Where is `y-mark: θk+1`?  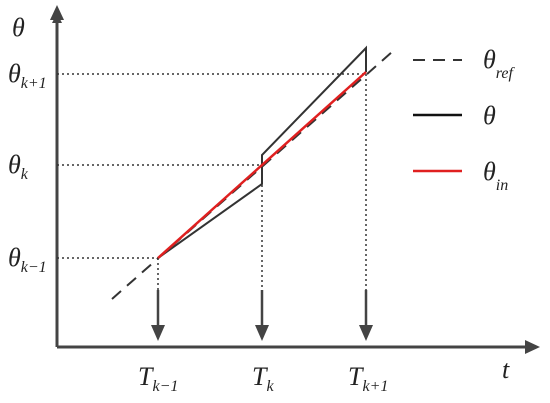 y-mark: θk+1 is located at coordinates (27, 75).